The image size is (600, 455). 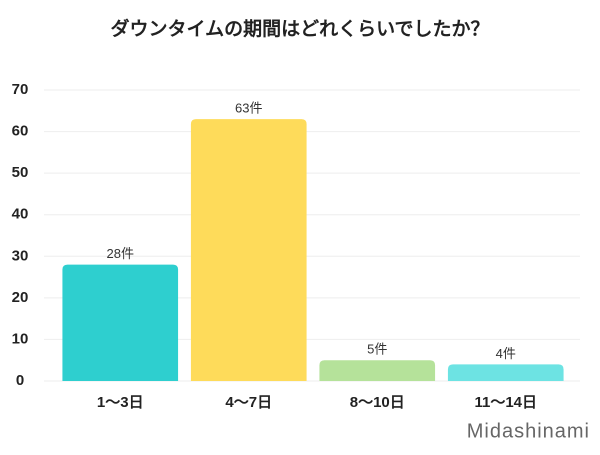 What do you see at coordinates (120, 253) in the screenshot?
I see `value-label: 28件` at bounding box center [120, 253].